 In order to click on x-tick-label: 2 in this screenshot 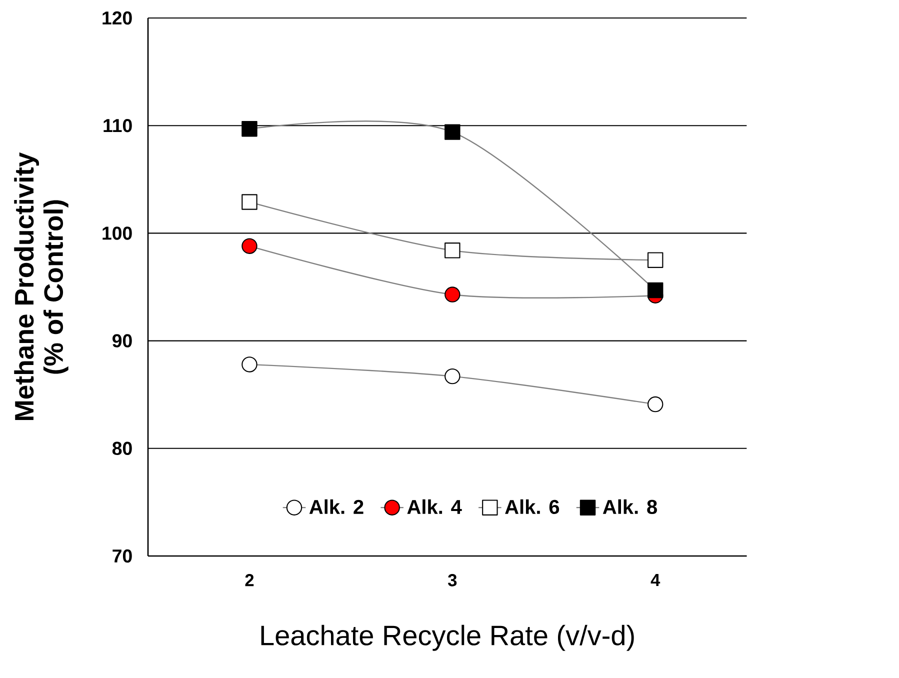, I will do `click(249, 580)`.